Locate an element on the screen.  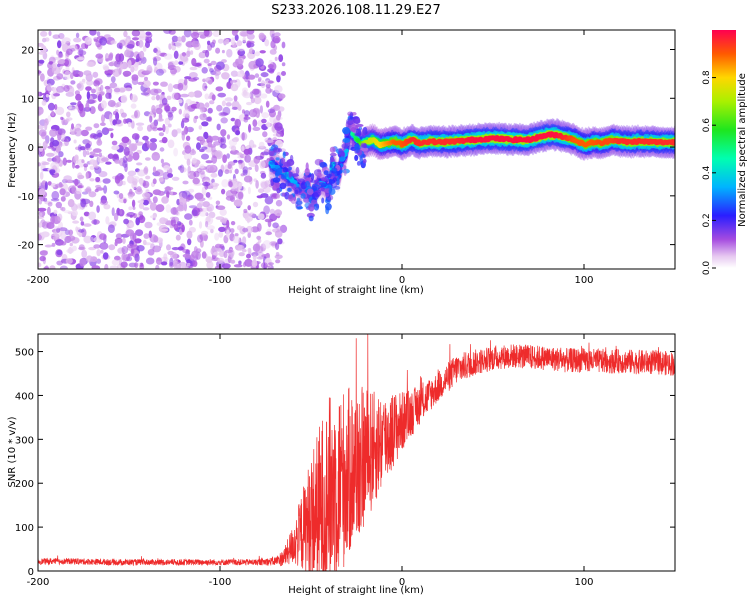
y-tick-label: 10 is located at coordinates (27, 99).